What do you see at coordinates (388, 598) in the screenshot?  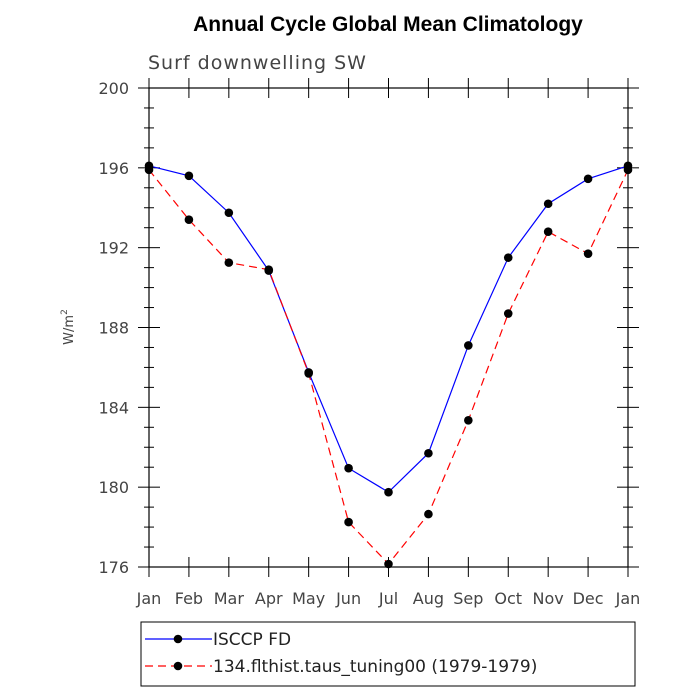 I see `x-tick-label: Jul` at bounding box center [388, 598].